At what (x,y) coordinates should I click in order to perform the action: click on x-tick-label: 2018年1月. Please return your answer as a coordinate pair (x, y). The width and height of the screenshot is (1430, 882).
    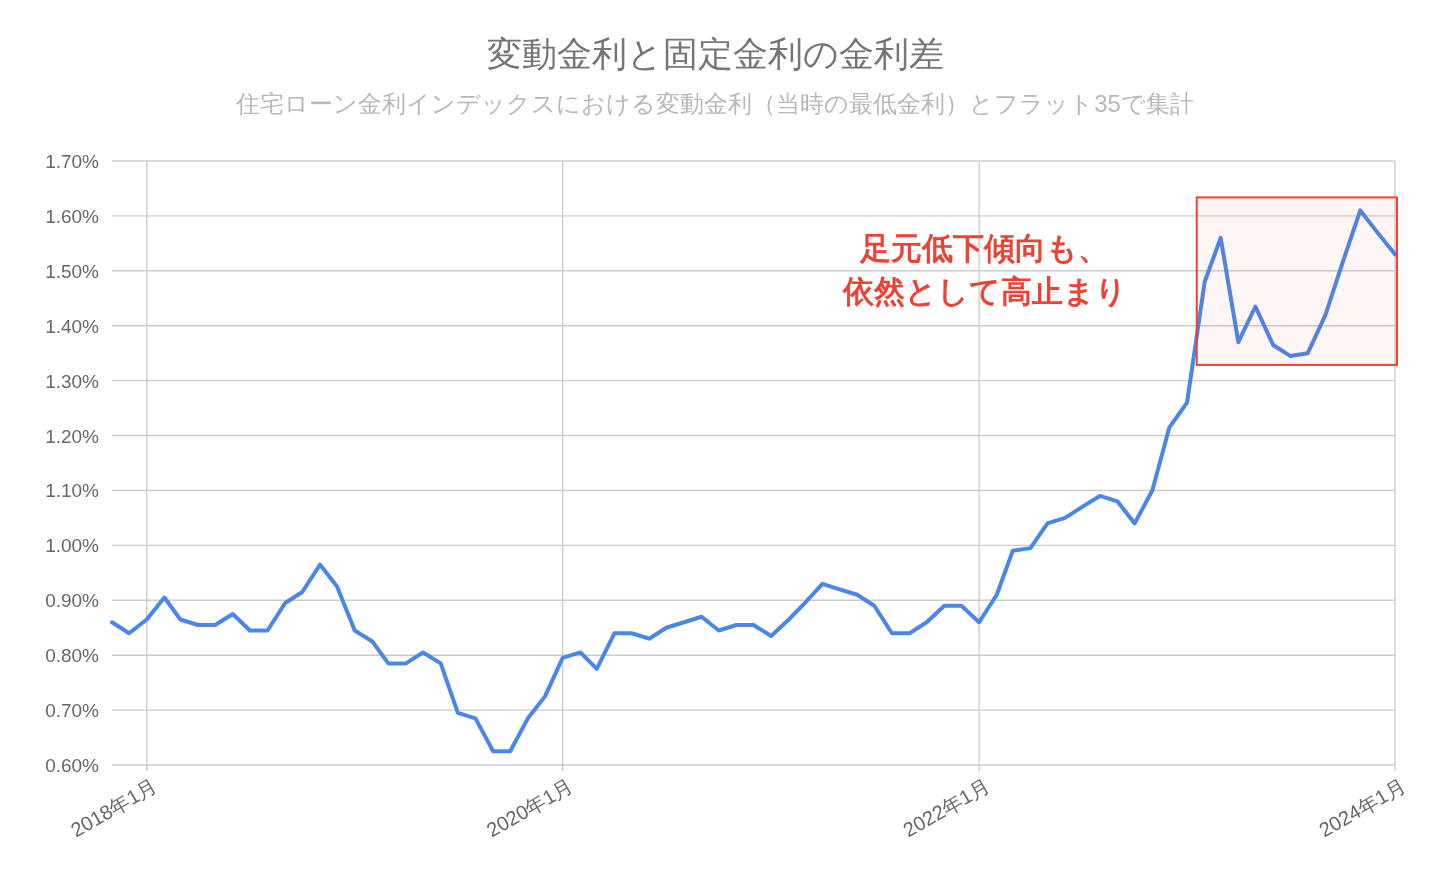
    Looking at the image, I should click on (113, 808).